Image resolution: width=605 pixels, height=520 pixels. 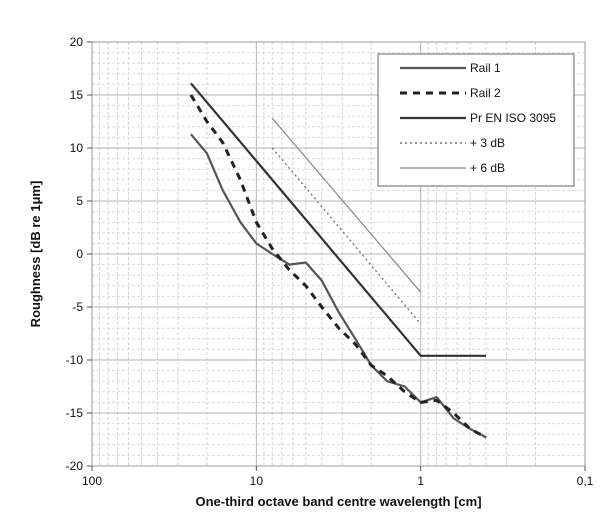 What do you see at coordinates (487, 168) in the screenshot?
I see `legend-label: + 6 dB` at bounding box center [487, 168].